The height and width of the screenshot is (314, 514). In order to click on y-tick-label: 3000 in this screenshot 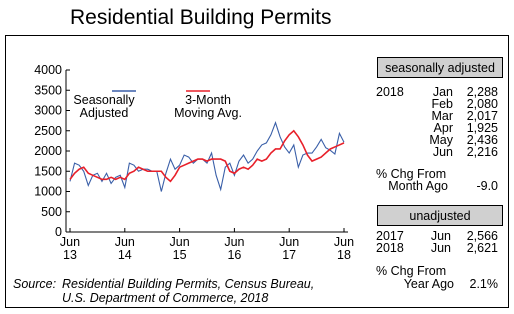, I will do `click(48, 111)`.